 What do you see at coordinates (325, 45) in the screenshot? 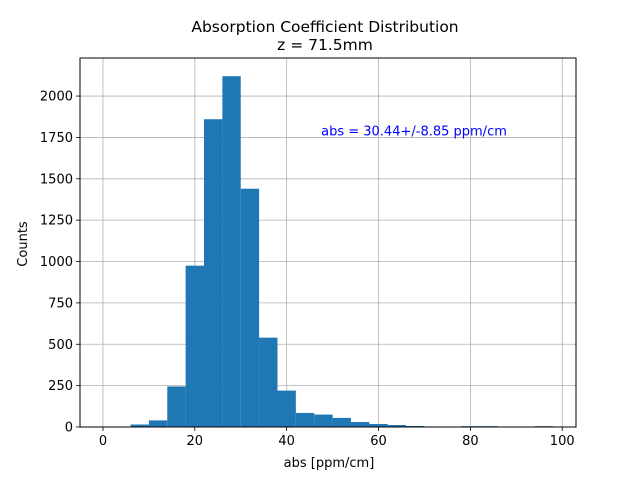
I see `chart-subtitle: z = 71.5mm` at bounding box center [325, 45].